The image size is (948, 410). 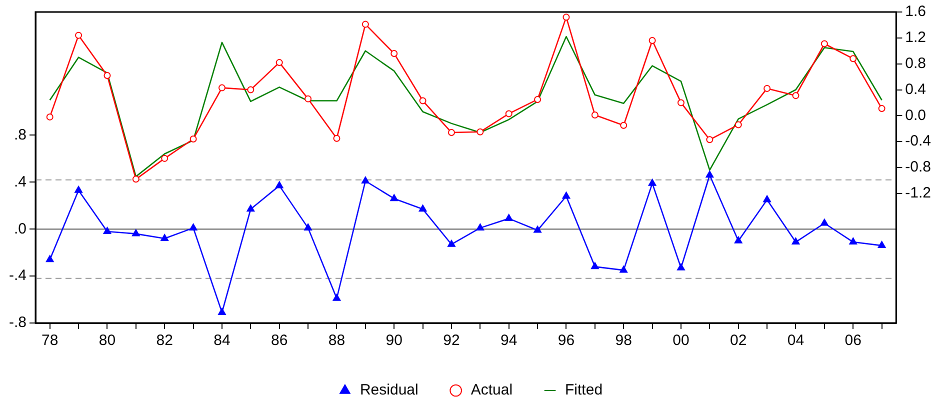 What do you see at coordinates (50, 341) in the screenshot?
I see `x-tick-label: 78` at bounding box center [50, 341].